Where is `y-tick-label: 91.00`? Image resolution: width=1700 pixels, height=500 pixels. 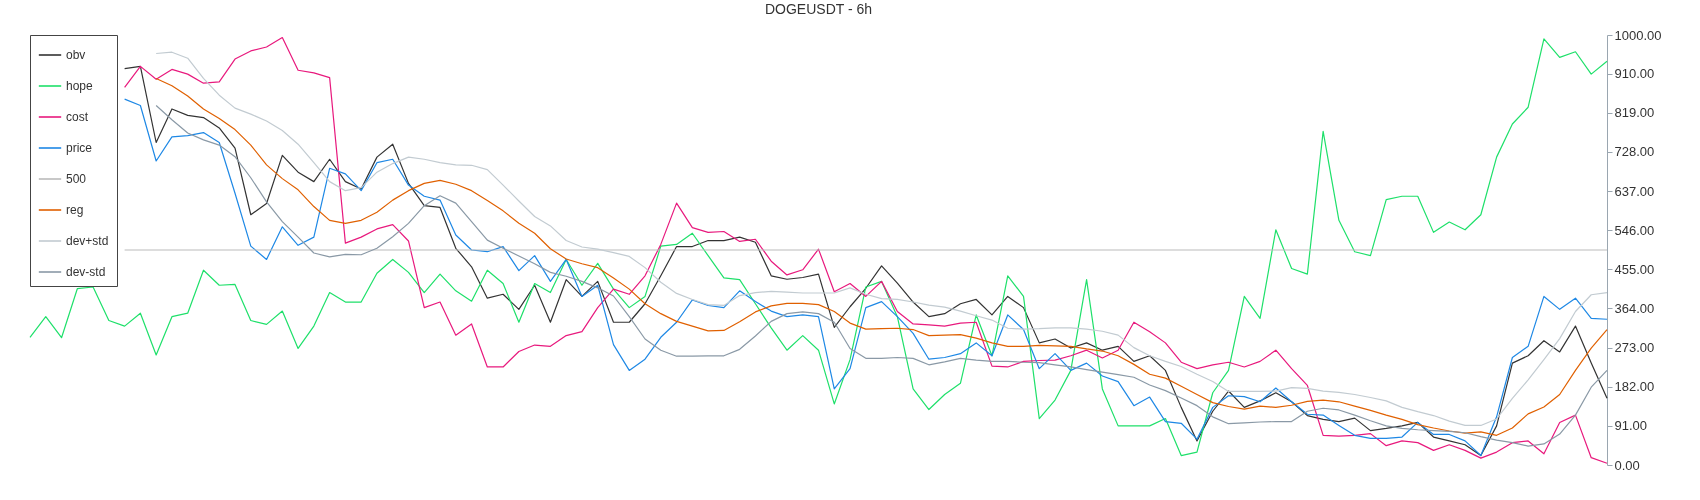 y-tick-label: 91.00 is located at coordinates (1631, 426).